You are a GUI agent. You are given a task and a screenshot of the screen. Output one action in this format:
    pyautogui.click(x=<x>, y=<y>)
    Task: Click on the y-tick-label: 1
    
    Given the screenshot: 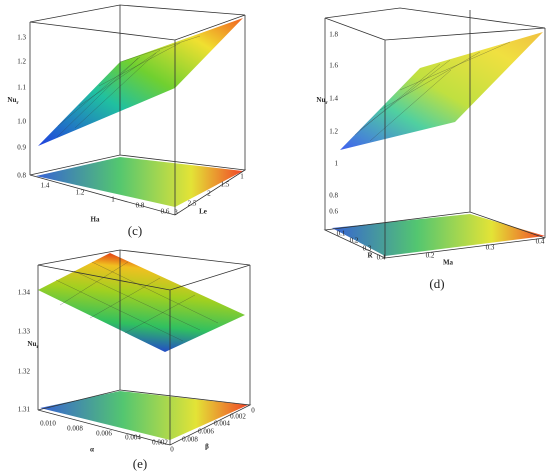 What is the action you would take?
    pyautogui.click(x=242, y=177)
    